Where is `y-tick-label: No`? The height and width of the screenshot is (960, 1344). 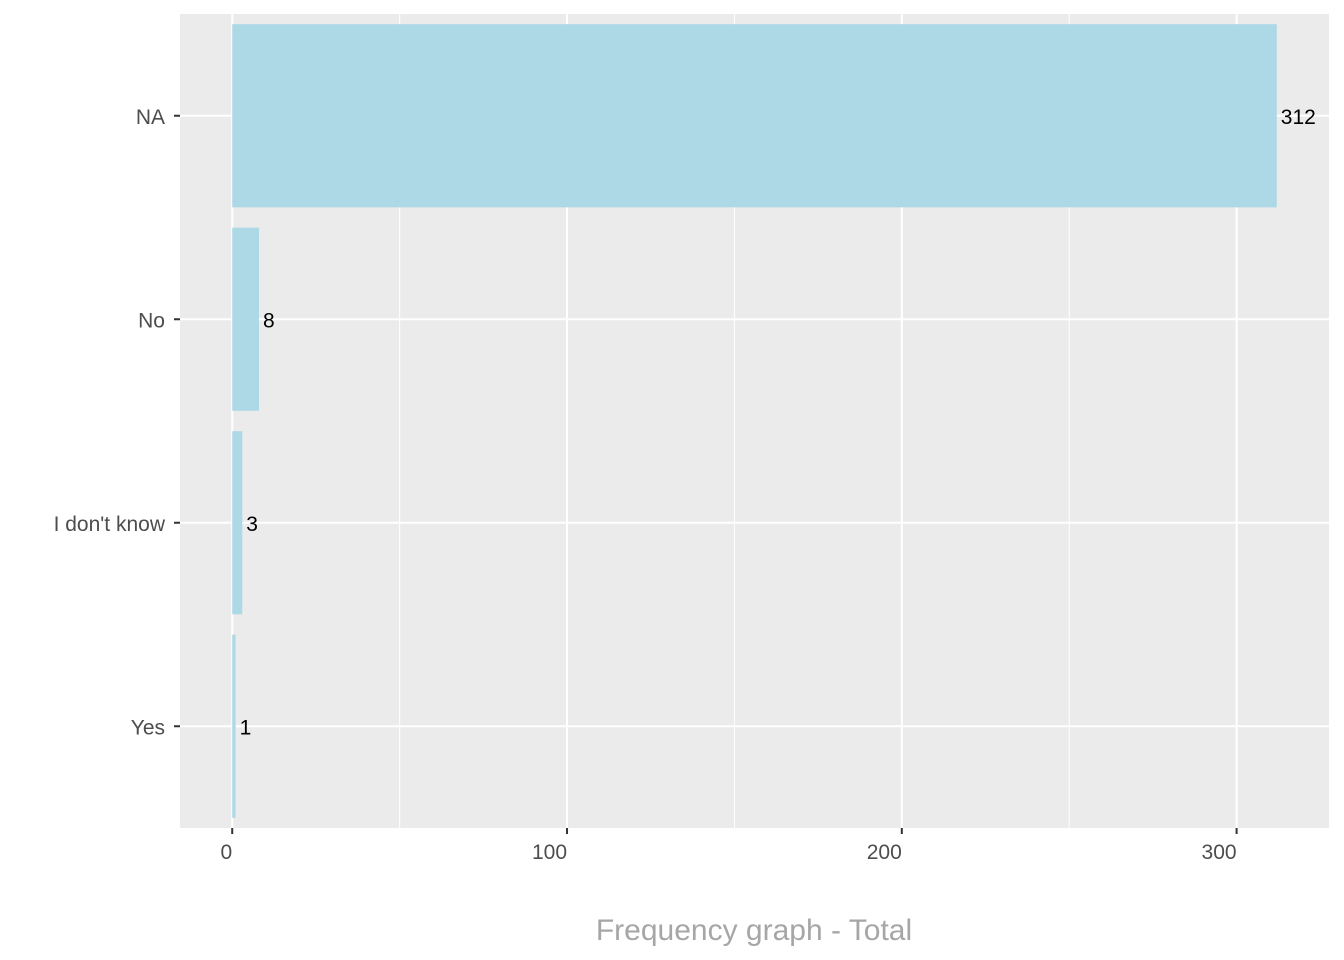 y-tick-label: No is located at coordinates (151, 320).